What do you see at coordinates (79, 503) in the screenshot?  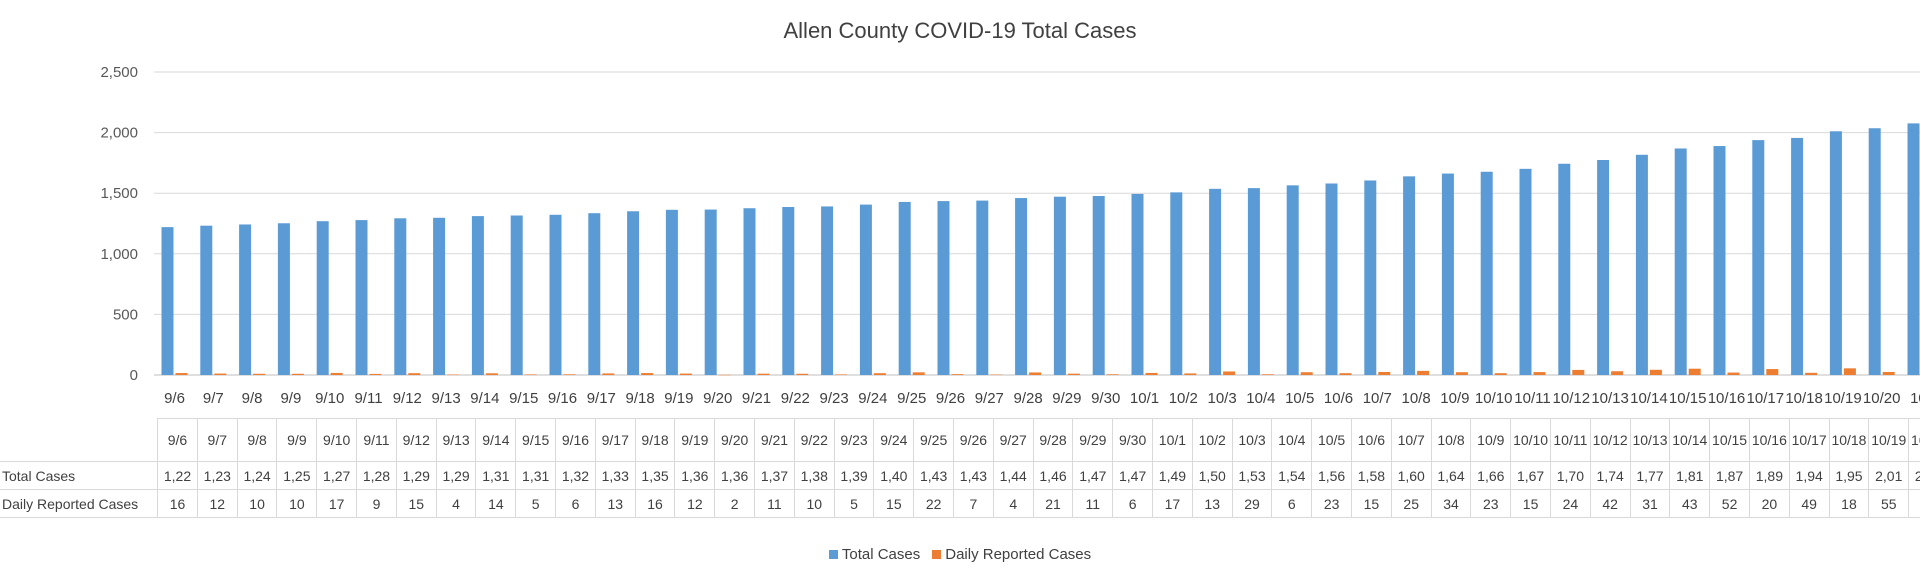 I see `table-row-header: Daily Reported Cases` at bounding box center [79, 503].